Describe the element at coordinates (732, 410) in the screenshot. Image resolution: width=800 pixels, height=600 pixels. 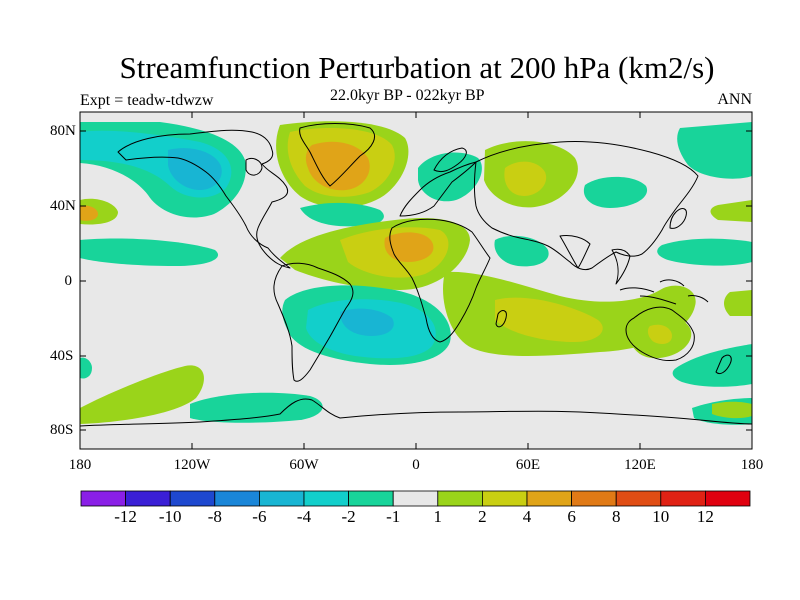
I see `contour-yellowgreen-southern-ocean-east` at that location.